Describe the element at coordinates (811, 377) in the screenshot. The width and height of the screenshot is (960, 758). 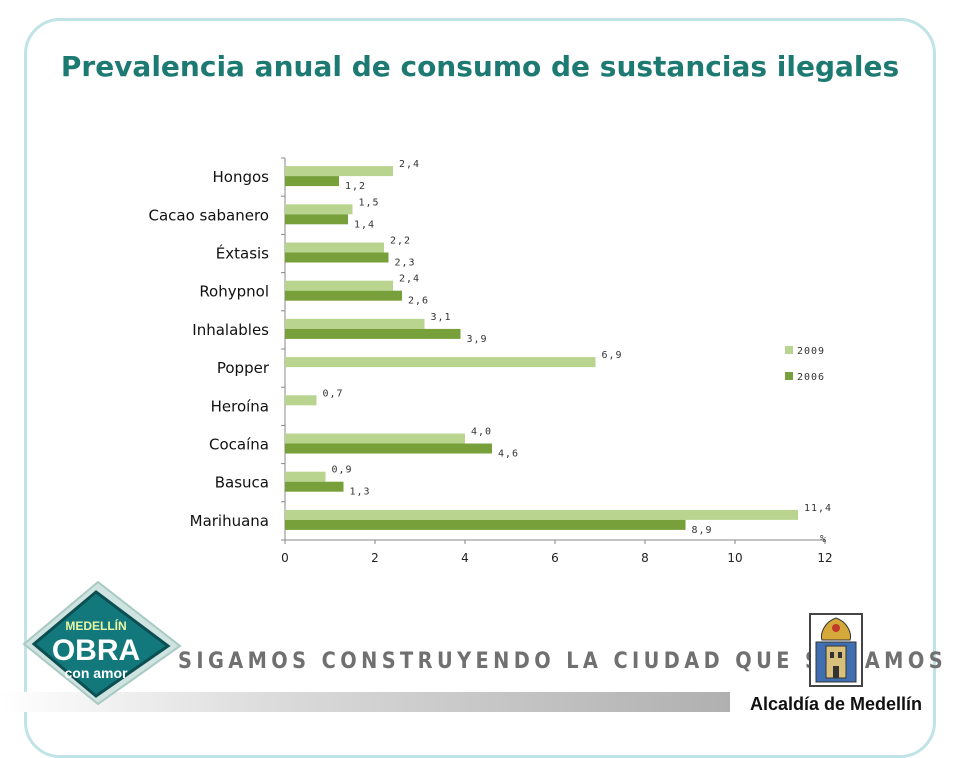
I see `legend-label-2006: 2006` at that location.